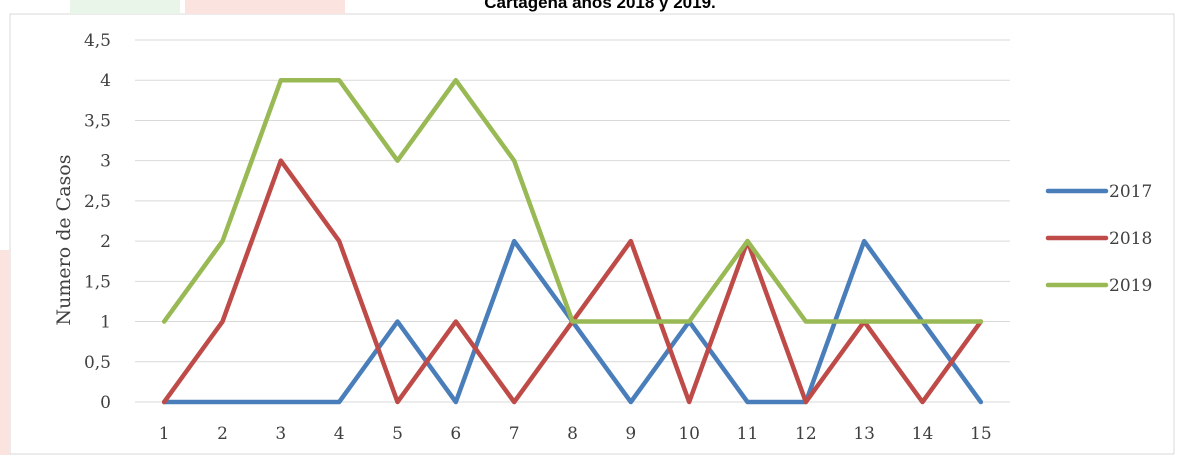  I want to click on x-tick-label: 15, so click(981, 434).